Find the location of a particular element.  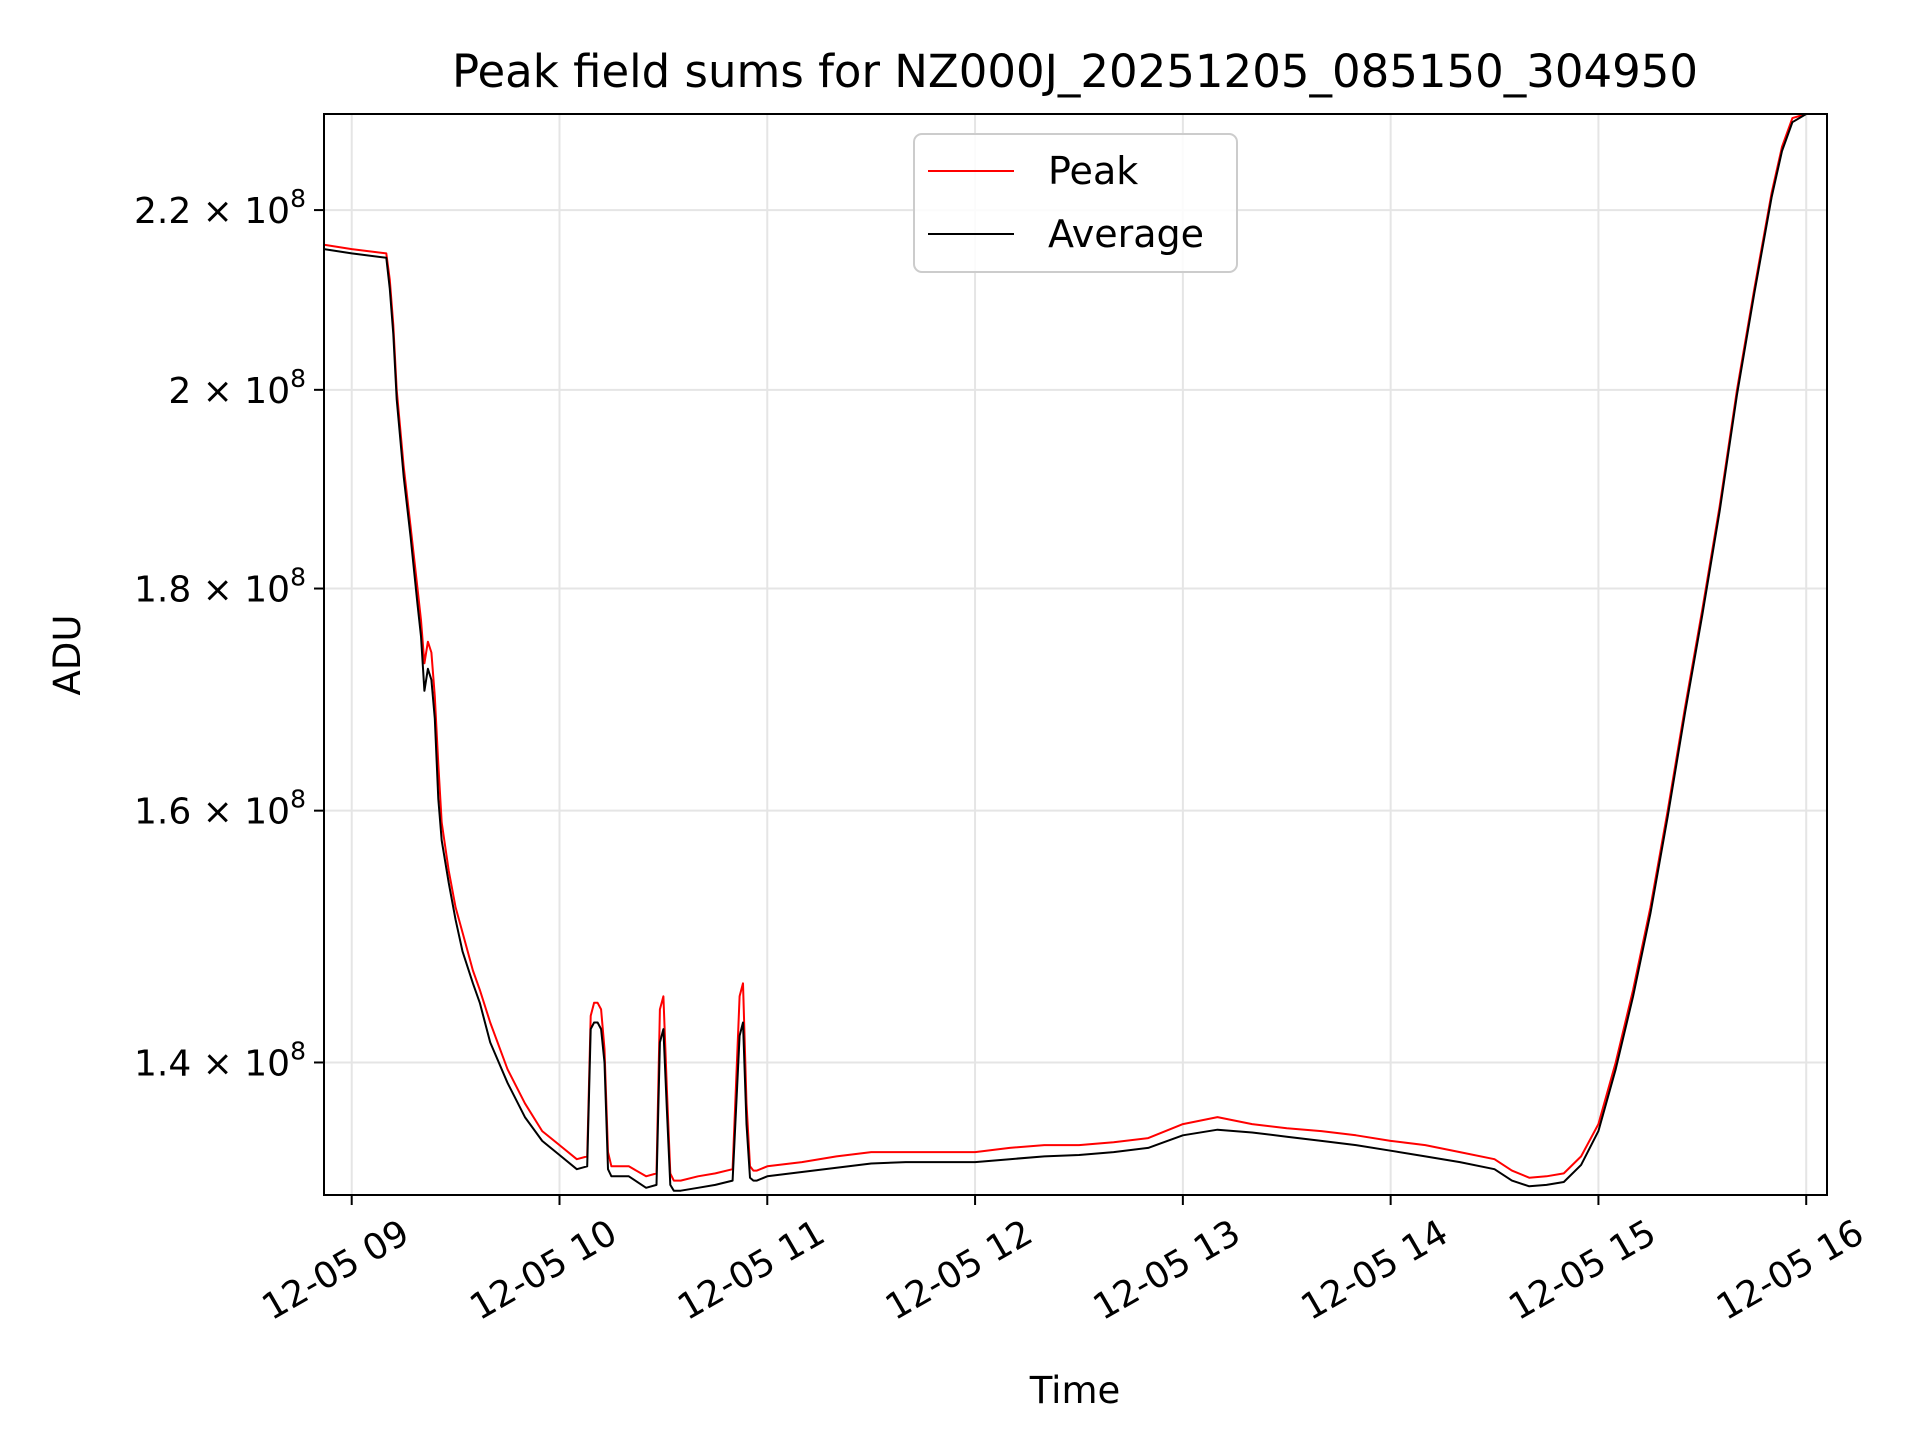

x-tick-label: 12-05 13 is located at coordinates (1167, 1270).